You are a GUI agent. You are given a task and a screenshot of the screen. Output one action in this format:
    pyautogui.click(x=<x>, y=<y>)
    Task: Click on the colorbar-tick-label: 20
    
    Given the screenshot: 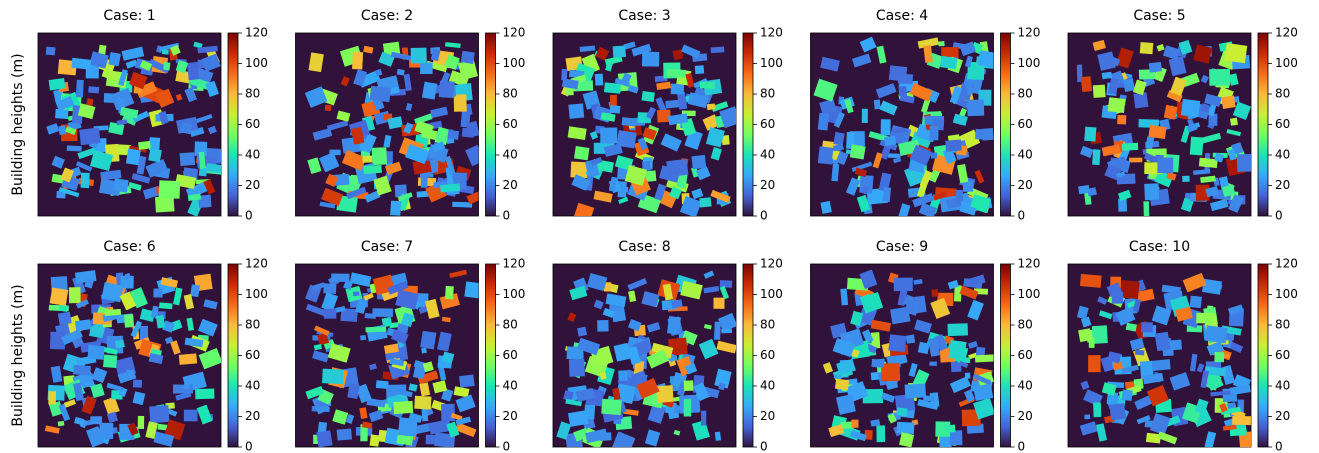 What is the action you would take?
    pyautogui.click(x=252, y=185)
    